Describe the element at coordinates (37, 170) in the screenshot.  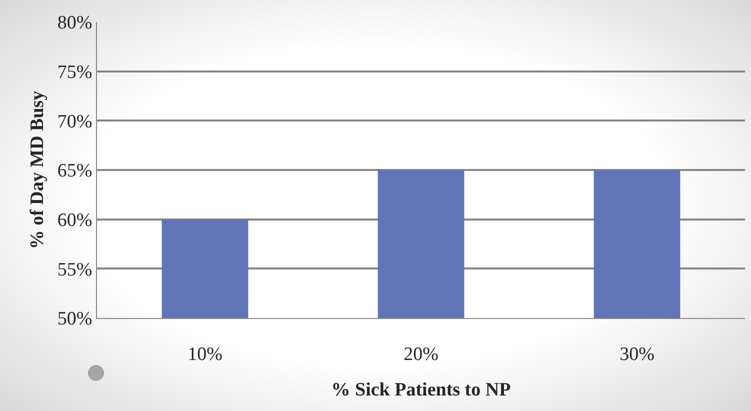
I see `y-axis-title: % of Day MD Busy` at that location.